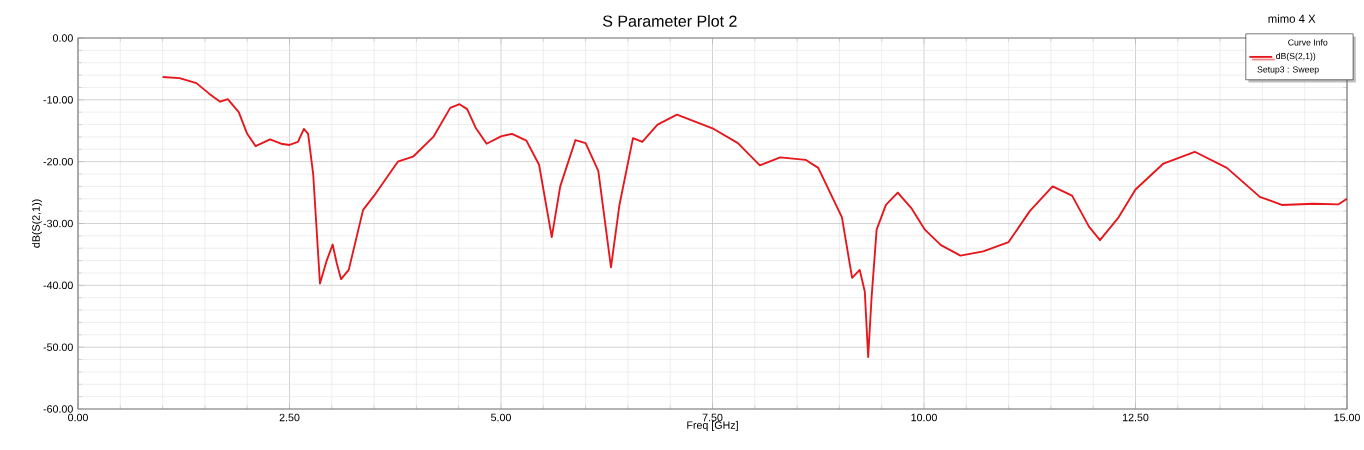 This screenshot has height=450, width=1364. What do you see at coordinates (712, 426) in the screenshot?
I see `x-axis-title: Freq [GHz]` at bounding box center [712, 426].